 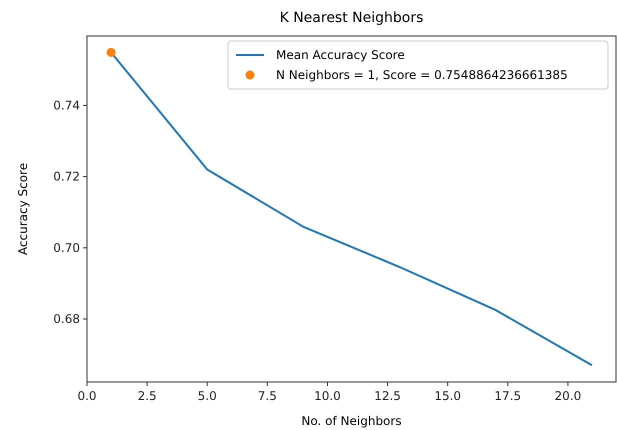 What do you see at coordinates (66, 247) in the screenshot?
I see `y-tick-label: 0.70` at bounding box center [66, 247].